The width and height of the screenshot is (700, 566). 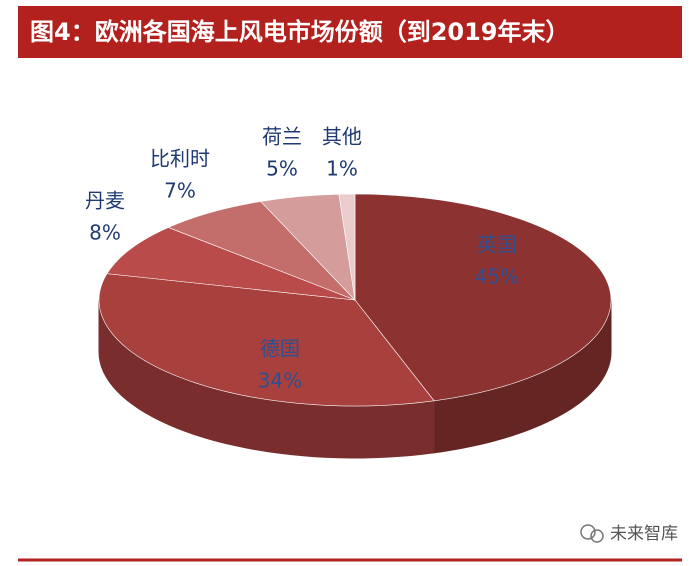 I want to click on title-bar, so click(x=350, y=32).